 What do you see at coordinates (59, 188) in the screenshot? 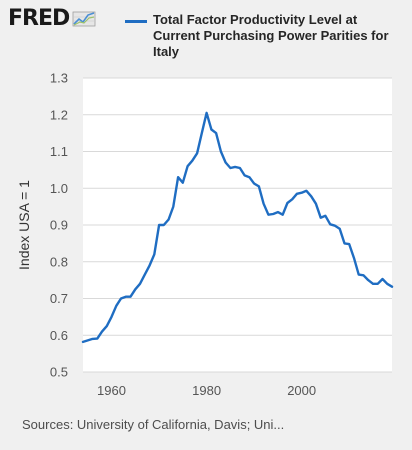
I see `y-tick-label: 1.0` at bounding box center [59, 188].